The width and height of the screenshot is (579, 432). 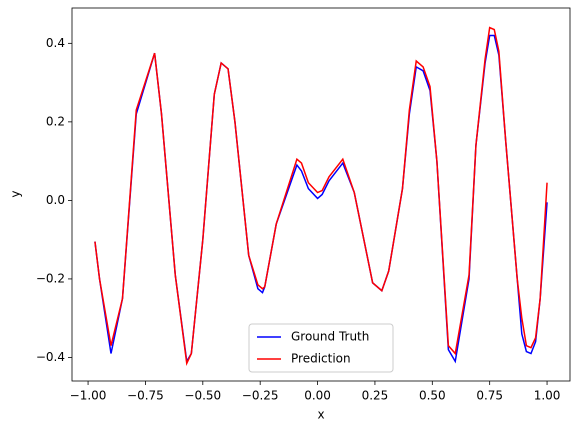 I want to click on x-tick-label: 0.00, so click(x=317, y=396).